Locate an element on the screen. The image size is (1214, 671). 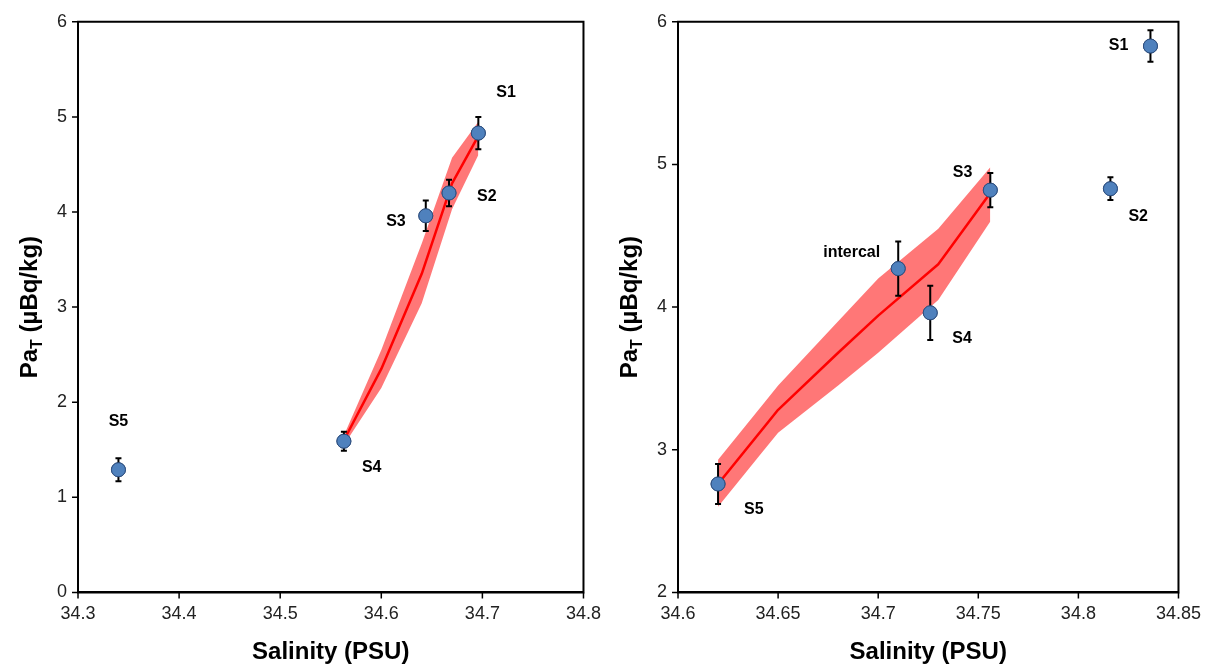
x-tick-label: 34.3 is located at coordinates (78, 613).